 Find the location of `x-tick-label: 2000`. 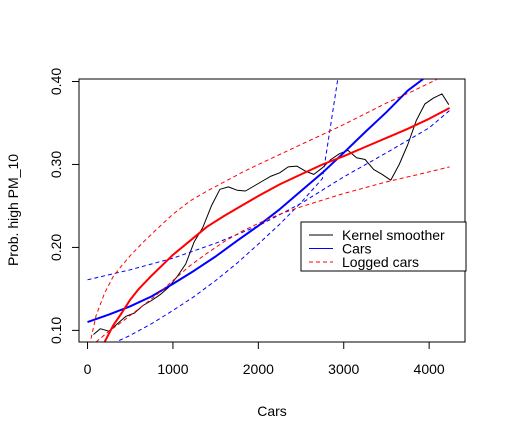

x-tick-label: 2000 is located at coordinates (258, 369).